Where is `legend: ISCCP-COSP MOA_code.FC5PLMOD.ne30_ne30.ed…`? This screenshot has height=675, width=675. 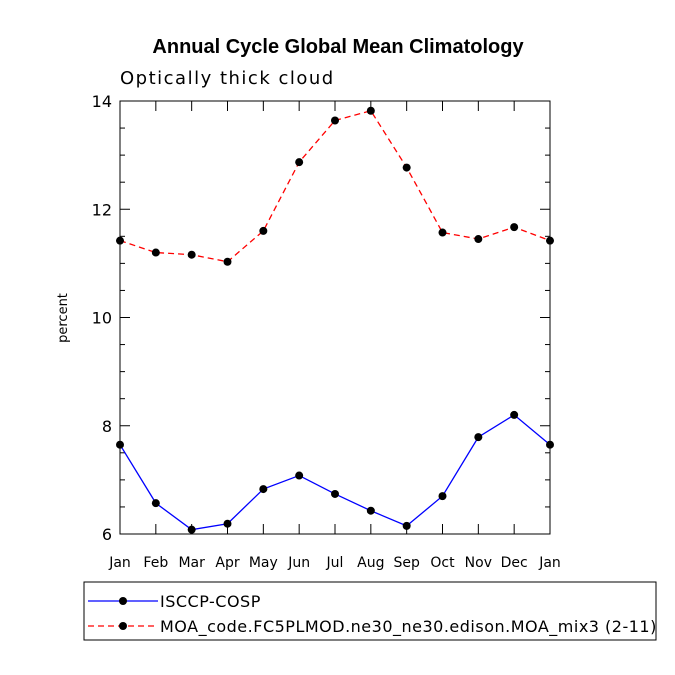
legend: ISCCP-COSP MOA_code.FC5PLMOD.ne30_ne30.ed… is located at coordinates (370, 611).